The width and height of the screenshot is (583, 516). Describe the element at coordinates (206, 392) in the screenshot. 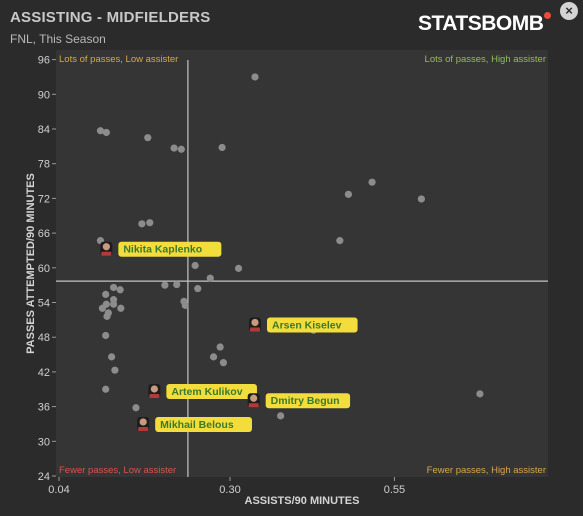

I see `player-label: Artem Kulikov` at that location.